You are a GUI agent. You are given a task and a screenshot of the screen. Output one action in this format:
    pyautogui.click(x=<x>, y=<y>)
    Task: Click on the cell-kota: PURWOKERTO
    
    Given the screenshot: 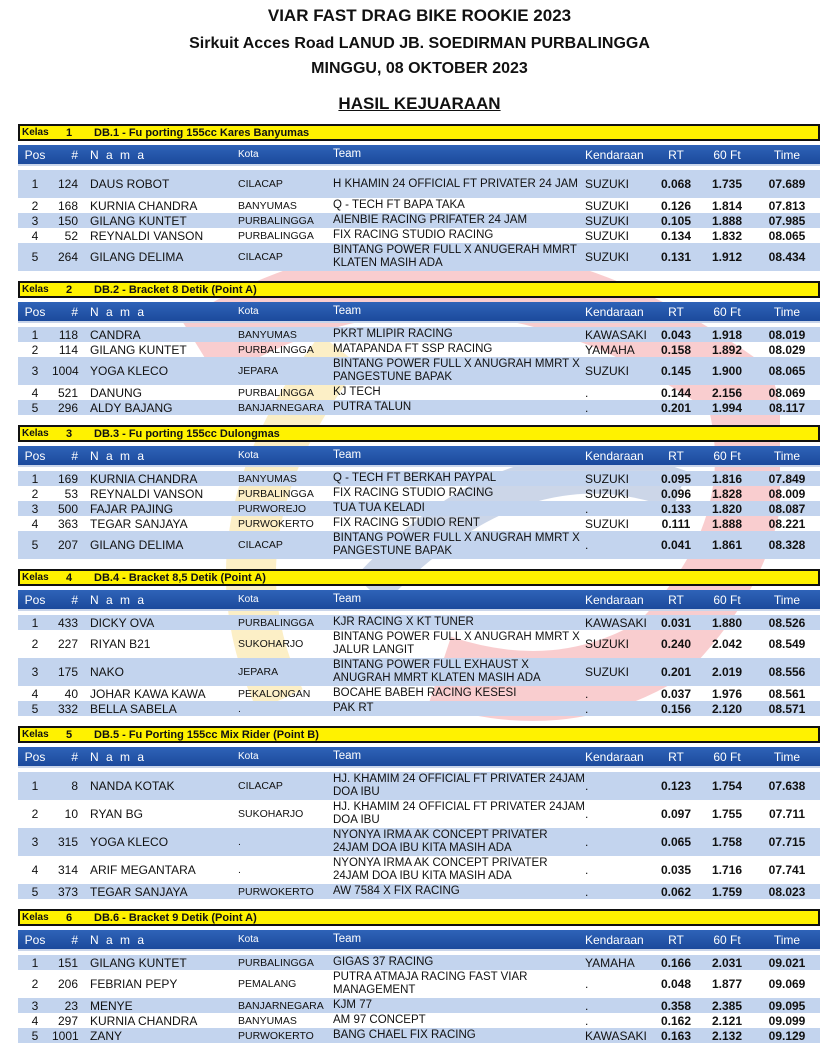 What is the action you would take?
    pyautogui.click(x=276, y=523)
    